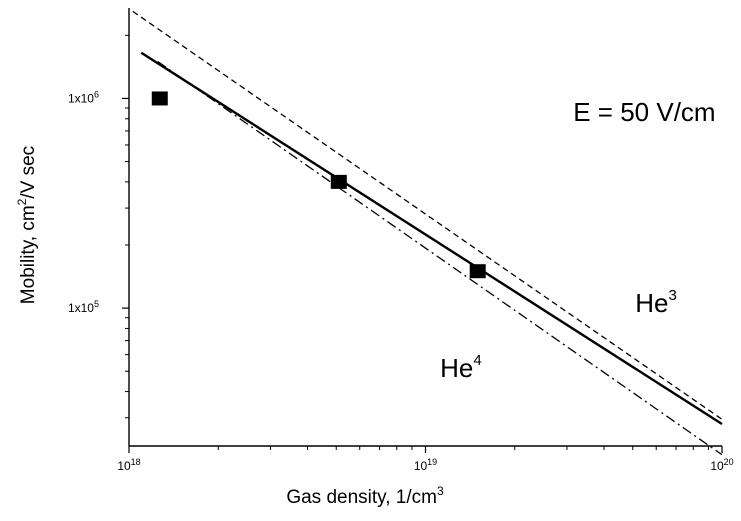 This screenshot has width=741, height=521. Describe the element at coordinates (656, 302) in the screenshot. I see `annotation: He3` at that location.